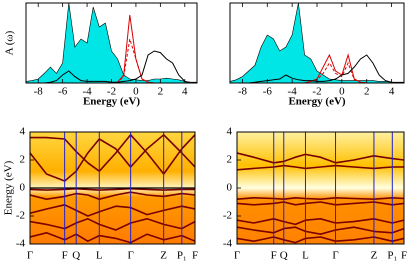 This screenshot has width=415, height=266. What do you see at coordinates (9, 187) in the screenshot?
I see `y-axis-label: Energy (eV)` at bounding box center [9, 187].